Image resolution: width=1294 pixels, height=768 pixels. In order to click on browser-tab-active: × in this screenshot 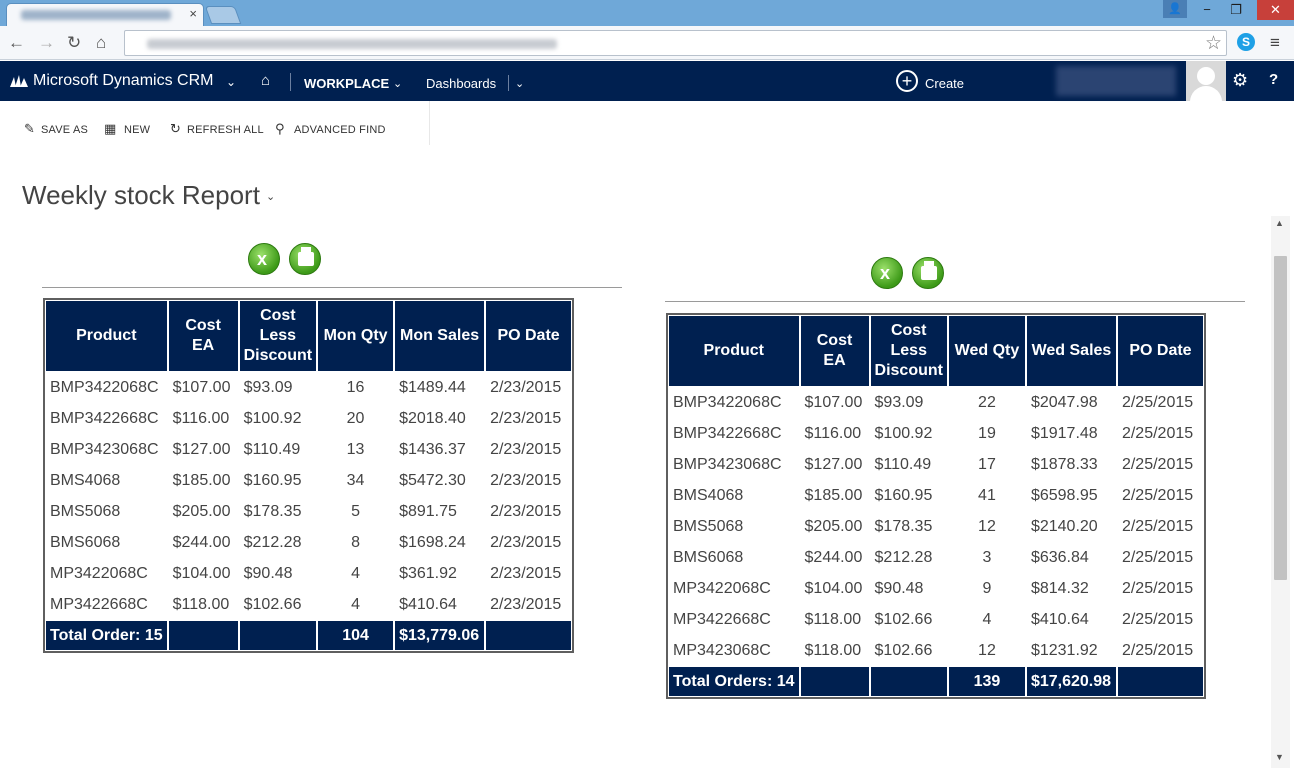, I will do `click(105, 14)`.